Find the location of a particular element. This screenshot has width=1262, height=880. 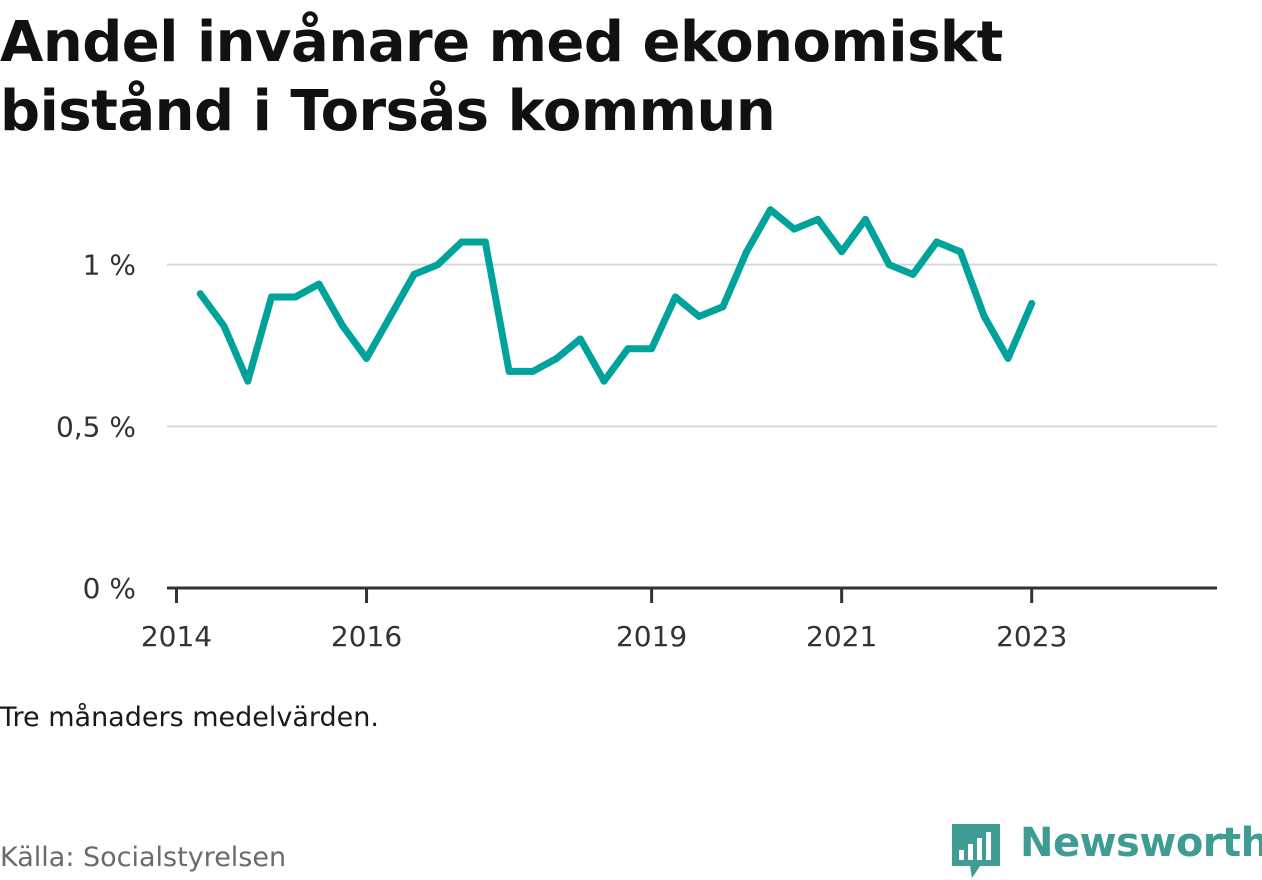

y-tick-label: 0 % is located at coordinates (109, 588).